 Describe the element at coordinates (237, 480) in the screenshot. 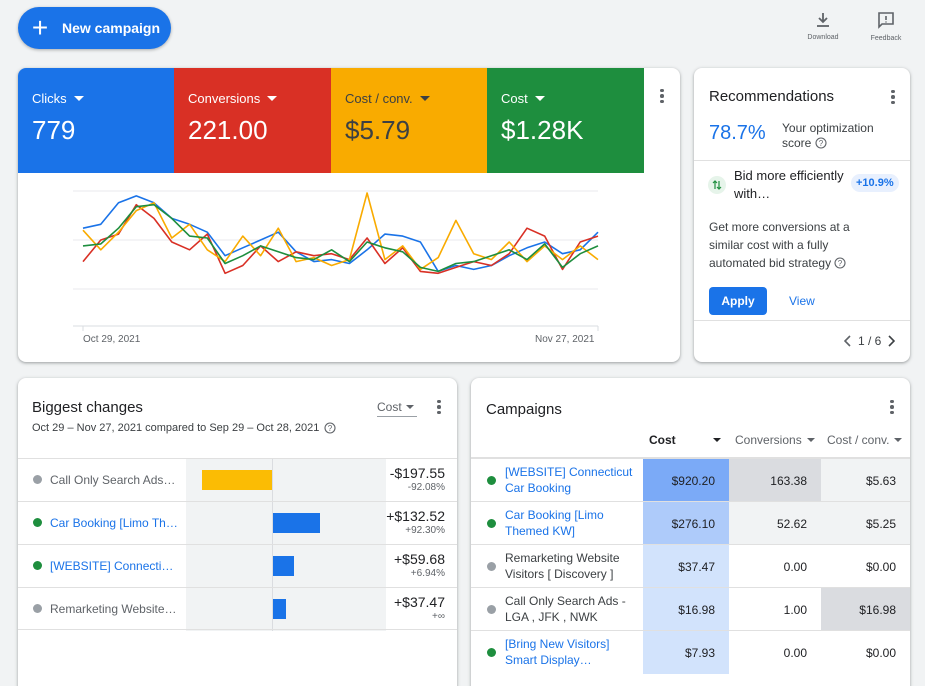

I see `biggest-change-row: Call Only Search Ads - … -$197.55 -92.08%` at that location.